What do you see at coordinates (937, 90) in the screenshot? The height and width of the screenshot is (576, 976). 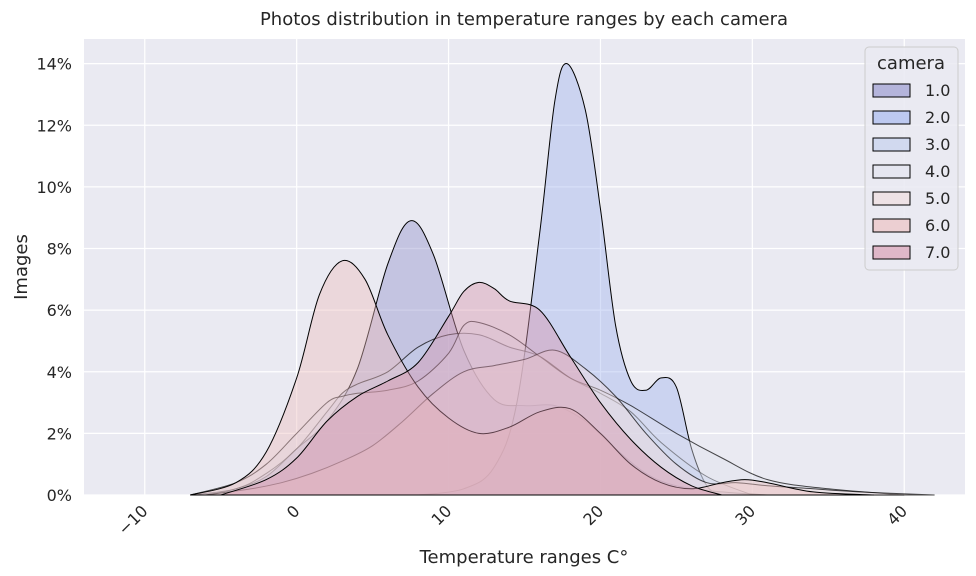 I see `legend-label: 1.0` at bounding box center [937, 90].